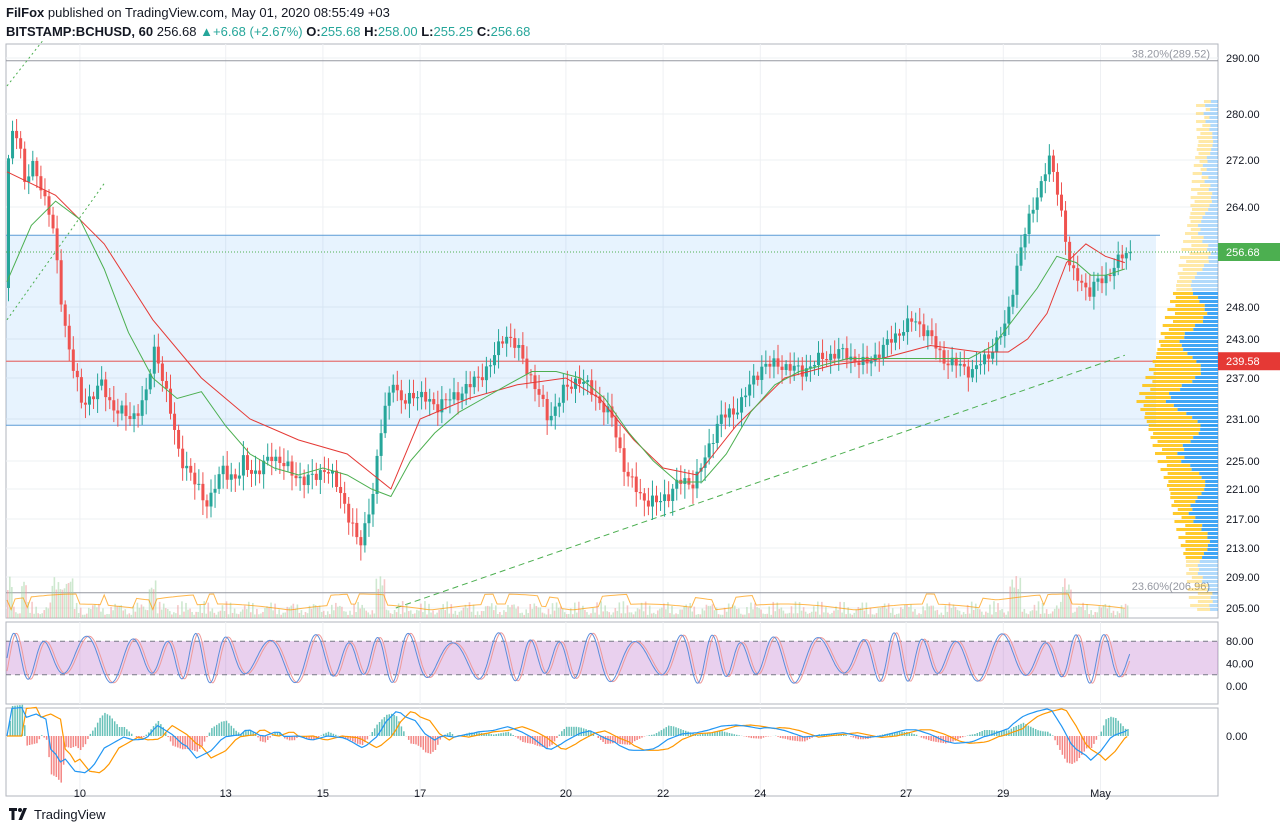 This screenshot has width=1280, height=833. I want to click on symbol-name: BITSTAMP:BCHUSD, 60, so click(80, 31).